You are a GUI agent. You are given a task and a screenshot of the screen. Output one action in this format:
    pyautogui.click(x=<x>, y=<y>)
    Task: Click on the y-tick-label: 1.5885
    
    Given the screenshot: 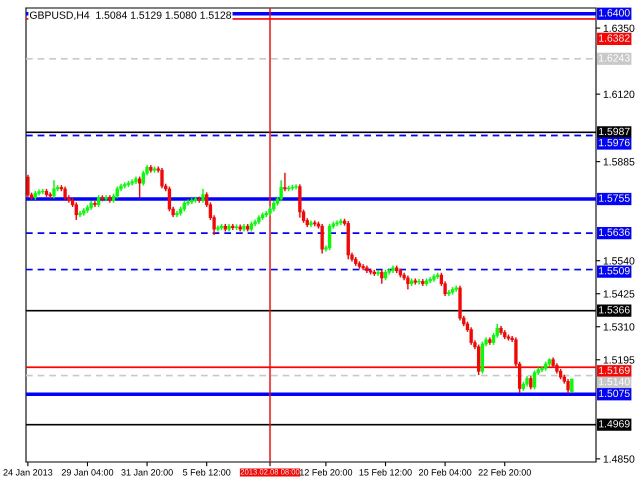 What is the action you would take?
    pyautogui.click(x=619, y=162)
    